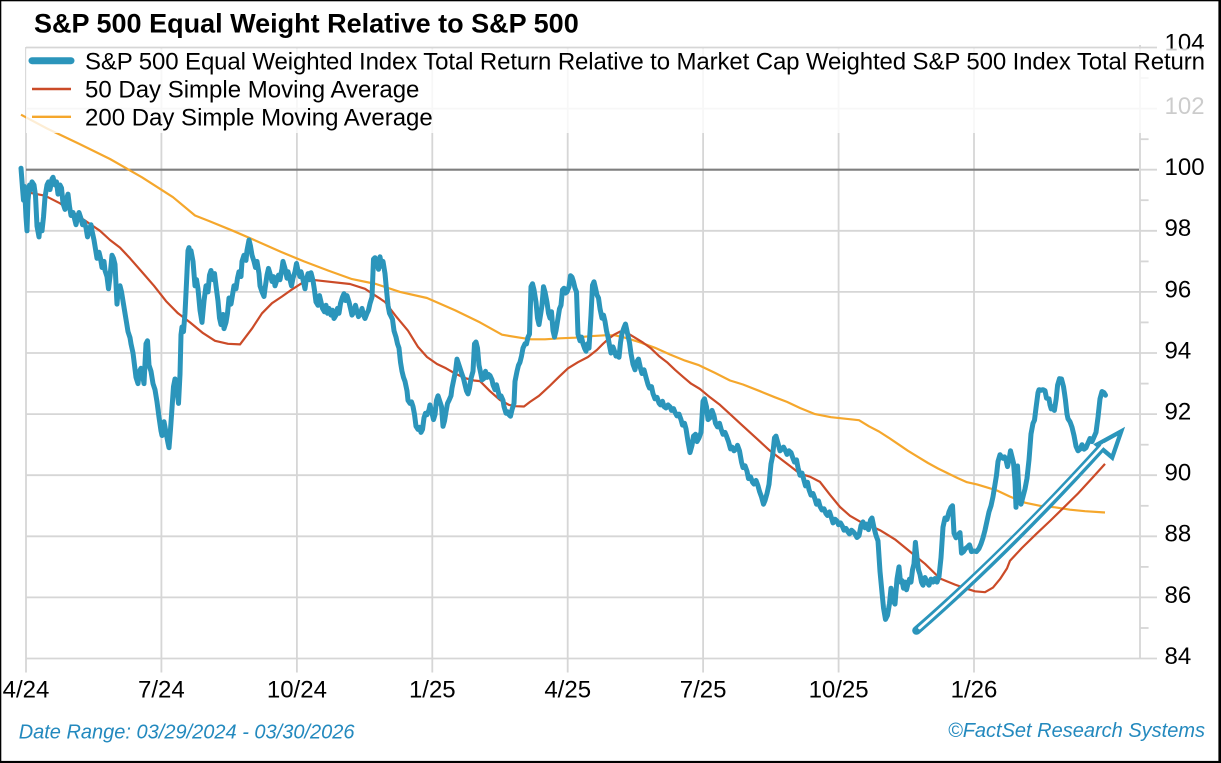 This screenshot has width=1221, height=763. I want to click on svg-text: 50 Day Simple Moving Average, so click(252, 90).